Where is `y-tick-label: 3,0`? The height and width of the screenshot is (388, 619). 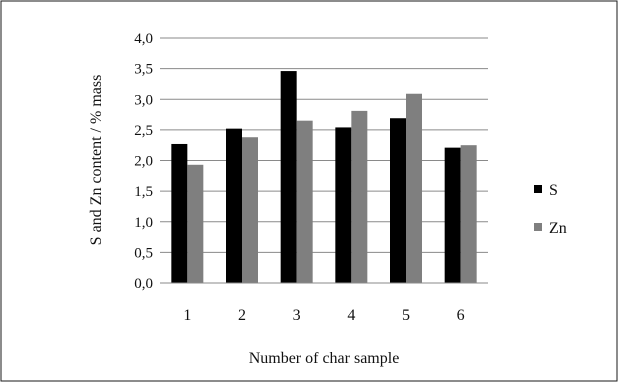 y-tick-label: 3,0 is located at coordinates (143, 100).